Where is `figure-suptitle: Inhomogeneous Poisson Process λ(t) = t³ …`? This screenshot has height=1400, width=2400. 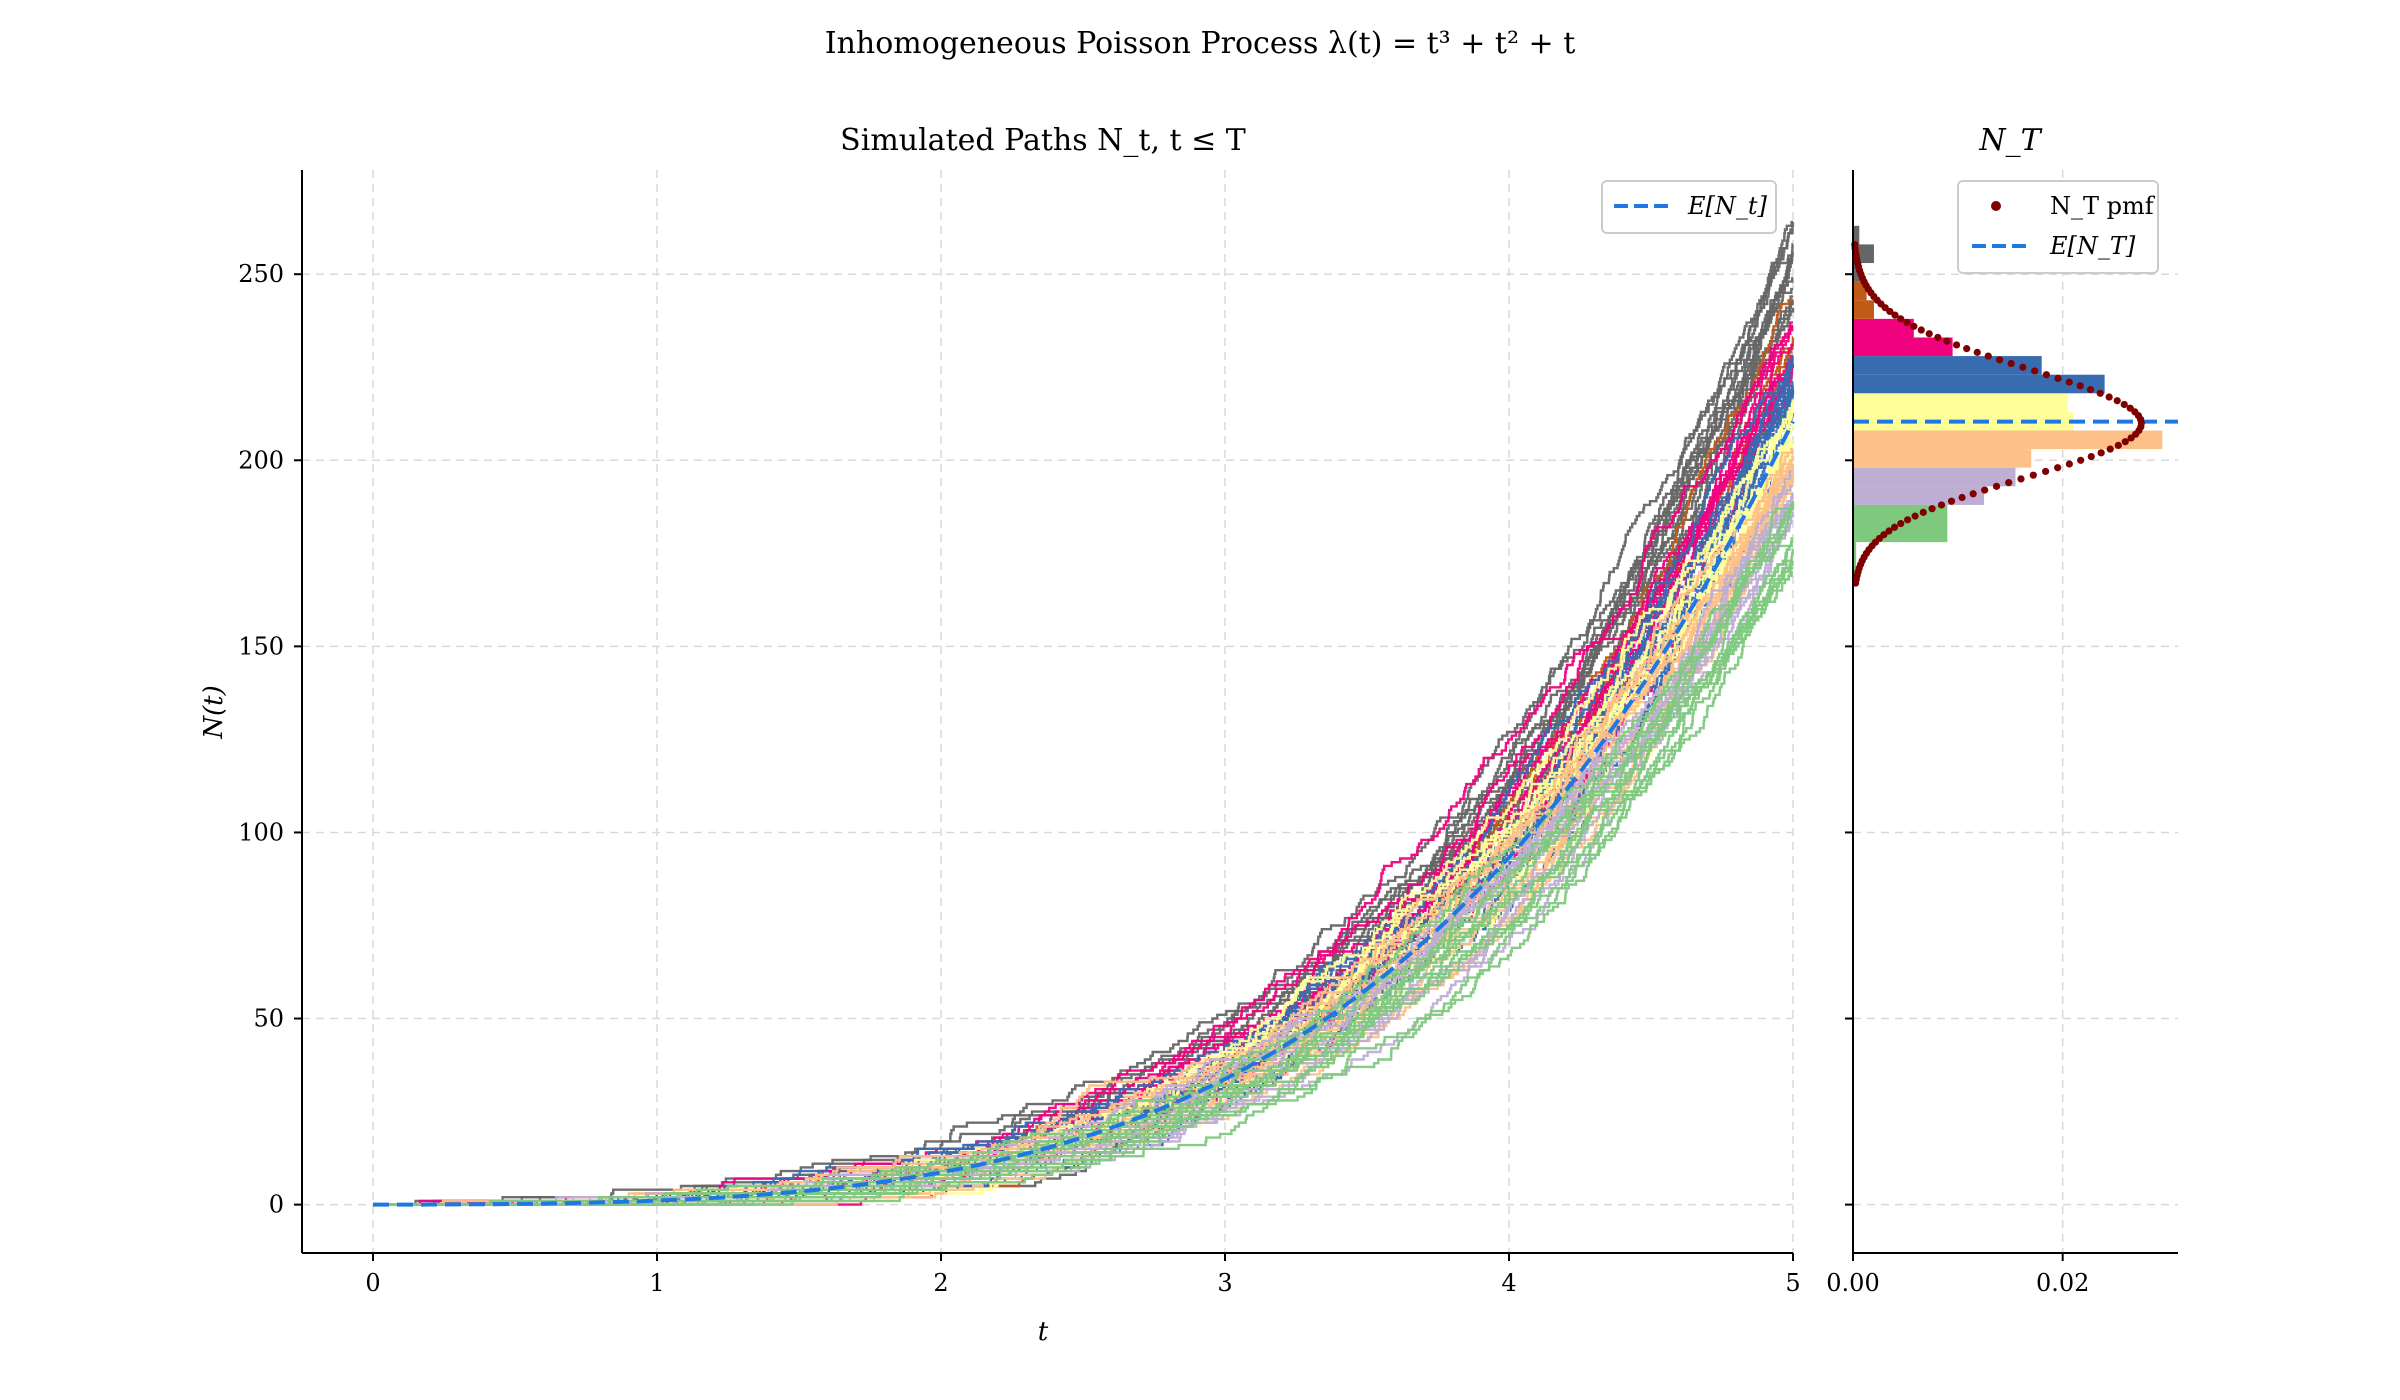
figure-suptitle: Inhomogeneous Poisson Process λ(t) = t³ … is located at coordinates (1200, 43).